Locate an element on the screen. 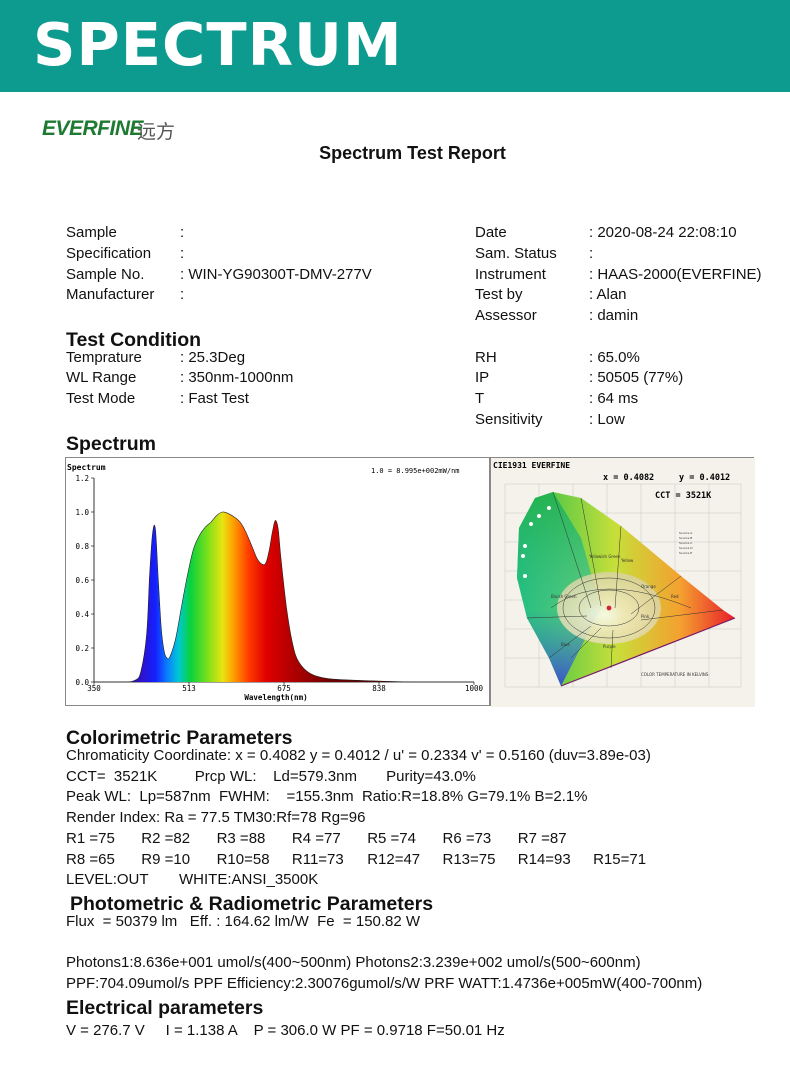 The width and height of the screenshot is (790, 1067). spectrum-y-tick-label: 0.4 is located at coordinates (82, 614).